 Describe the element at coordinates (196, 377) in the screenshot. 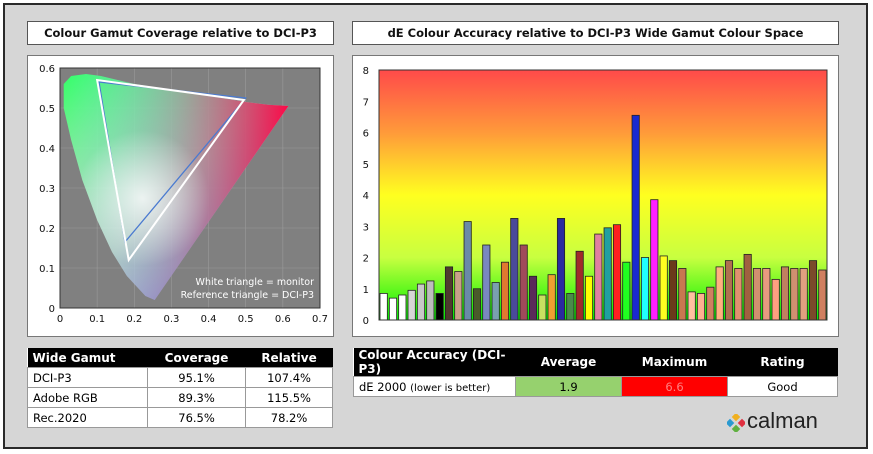

I see `gamut-row-coverage: 95.1%` at that location.